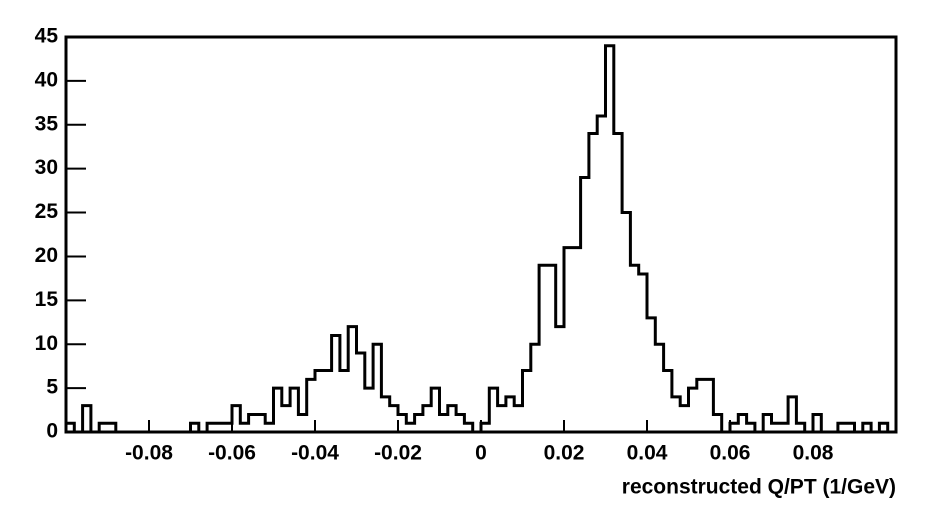 The width and height of the screenshot is (933, 510). I want to click on y-tick-label: 0, so click(52, 431).